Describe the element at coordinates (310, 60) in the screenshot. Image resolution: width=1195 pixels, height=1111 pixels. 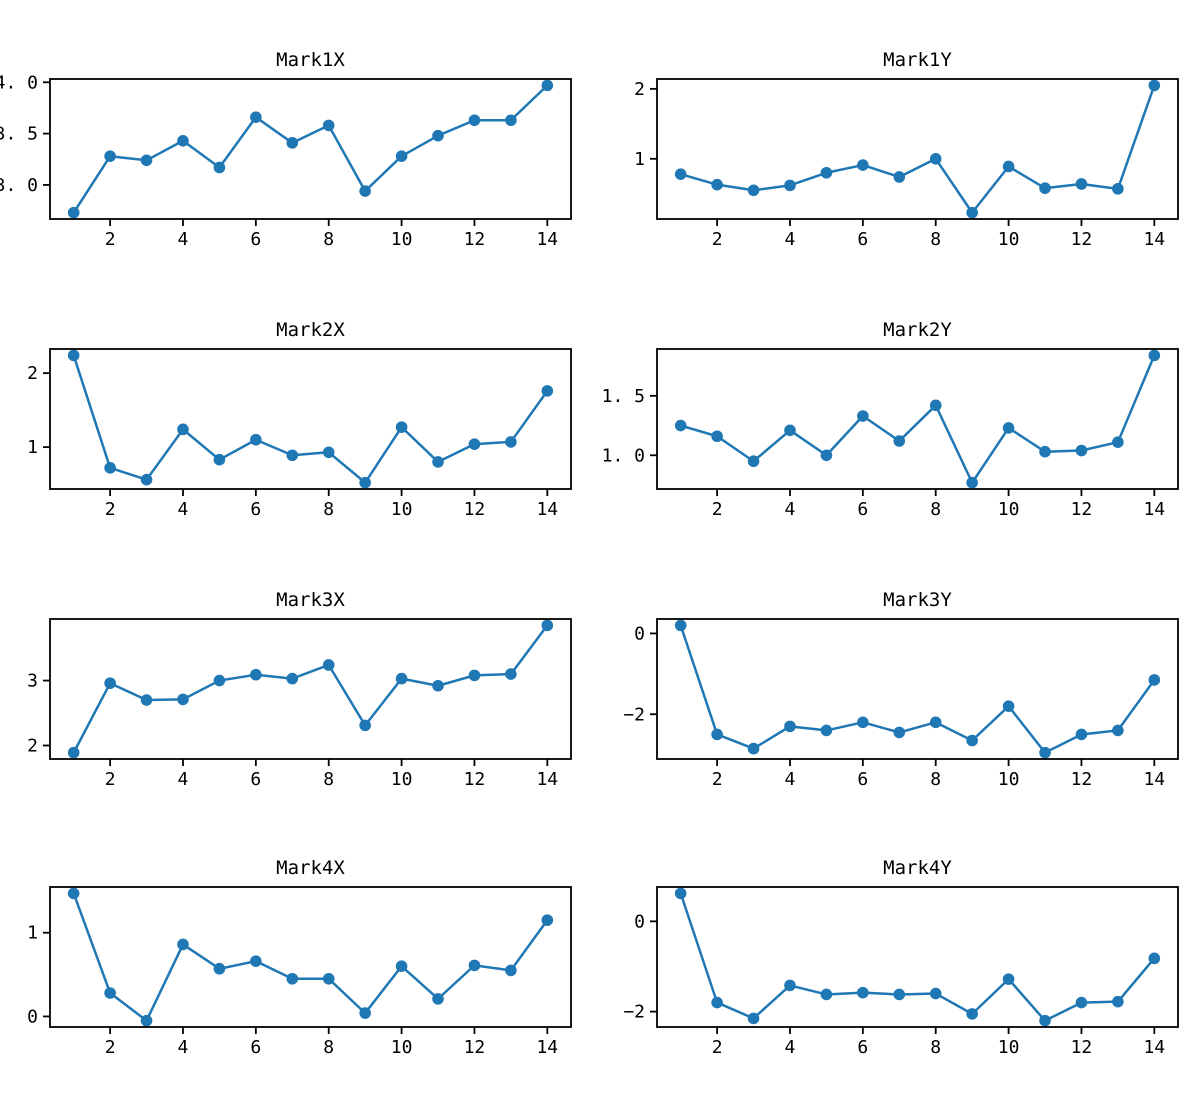
I see `subplot-title: Mark1X` at that location.